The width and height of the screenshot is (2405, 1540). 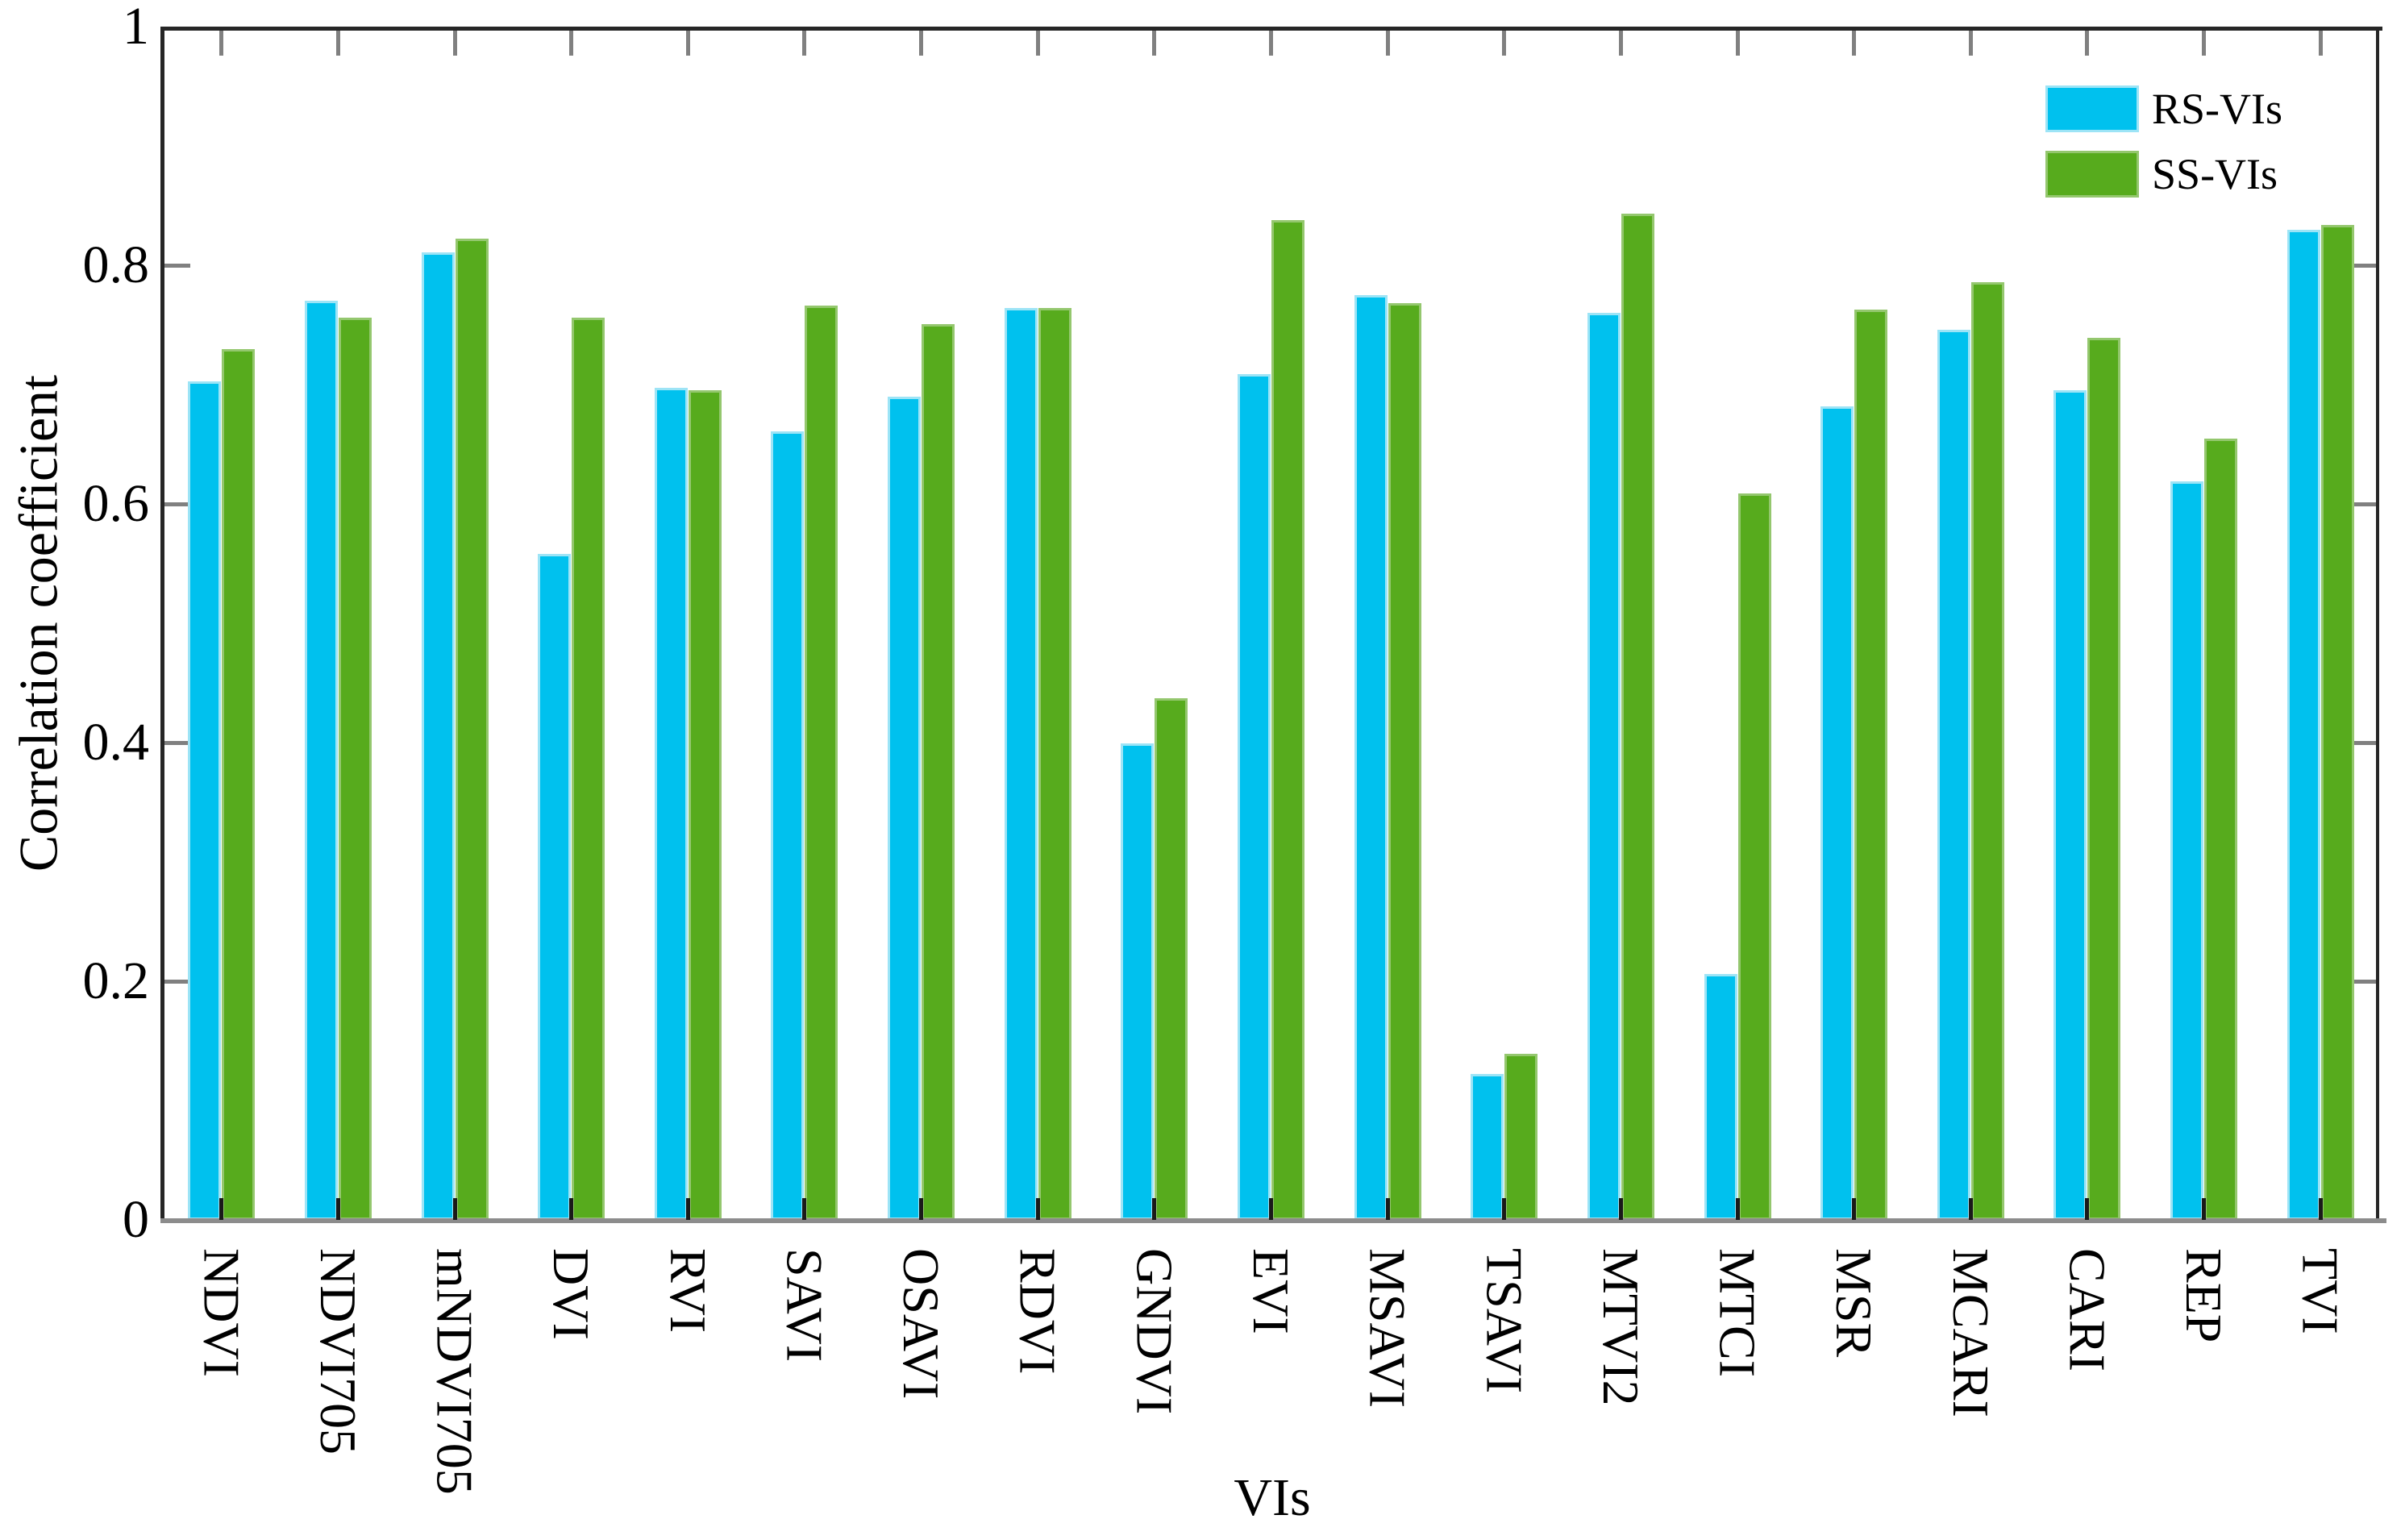 What do you see at coordinates (438, 736) in the screenshot?
I see `bar-RS-VIs-mNDVI705` at bounding box center [438, 736].